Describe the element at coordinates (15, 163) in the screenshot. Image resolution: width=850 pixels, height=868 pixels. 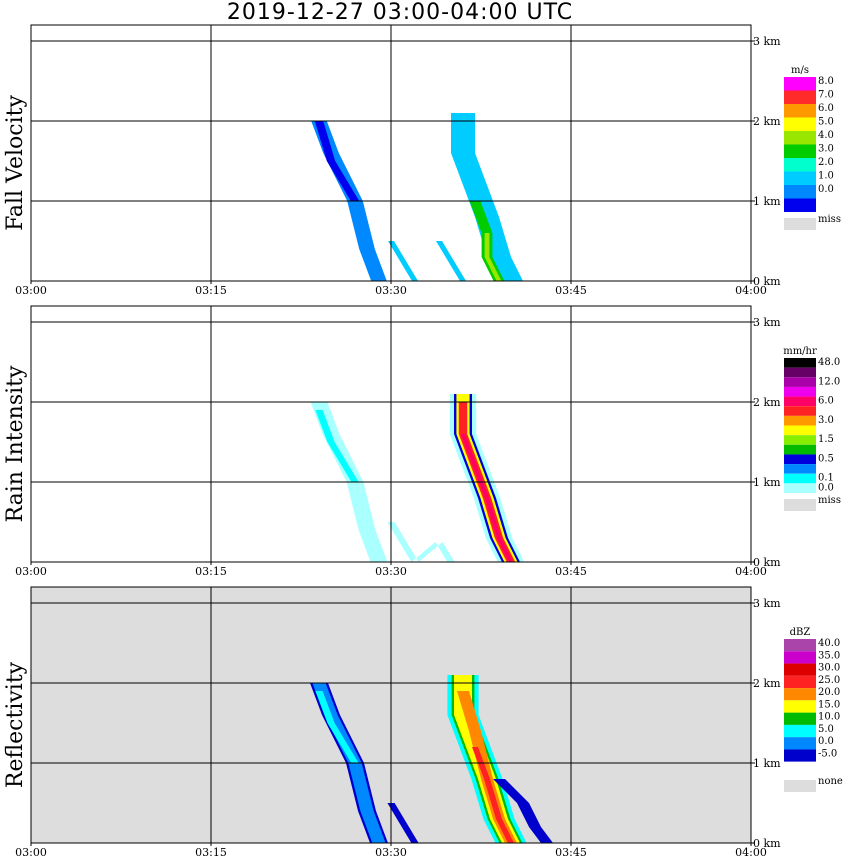
I see `y-axis-label: Fall Velocity` at that location.